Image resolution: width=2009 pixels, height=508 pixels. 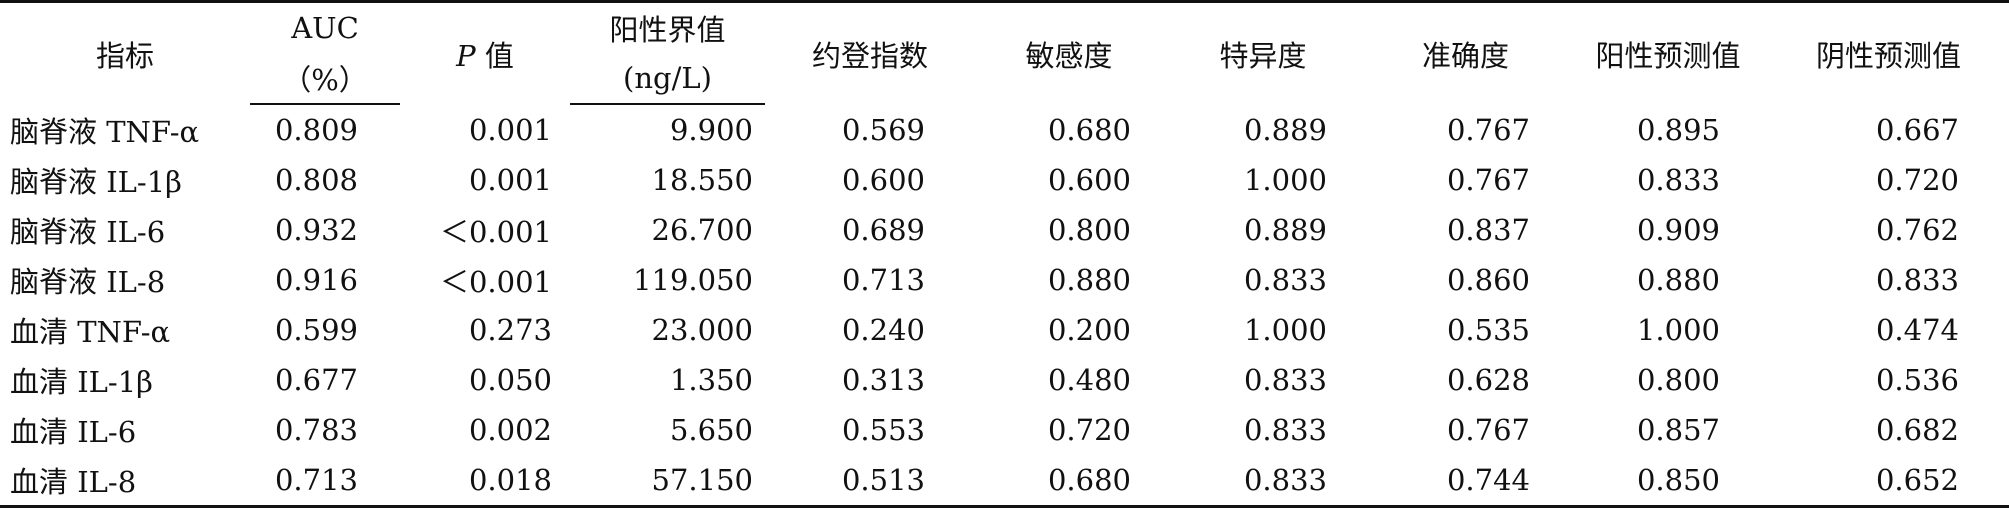 I want to click on cell-auc: 0.783, so click(x=316, y=430).